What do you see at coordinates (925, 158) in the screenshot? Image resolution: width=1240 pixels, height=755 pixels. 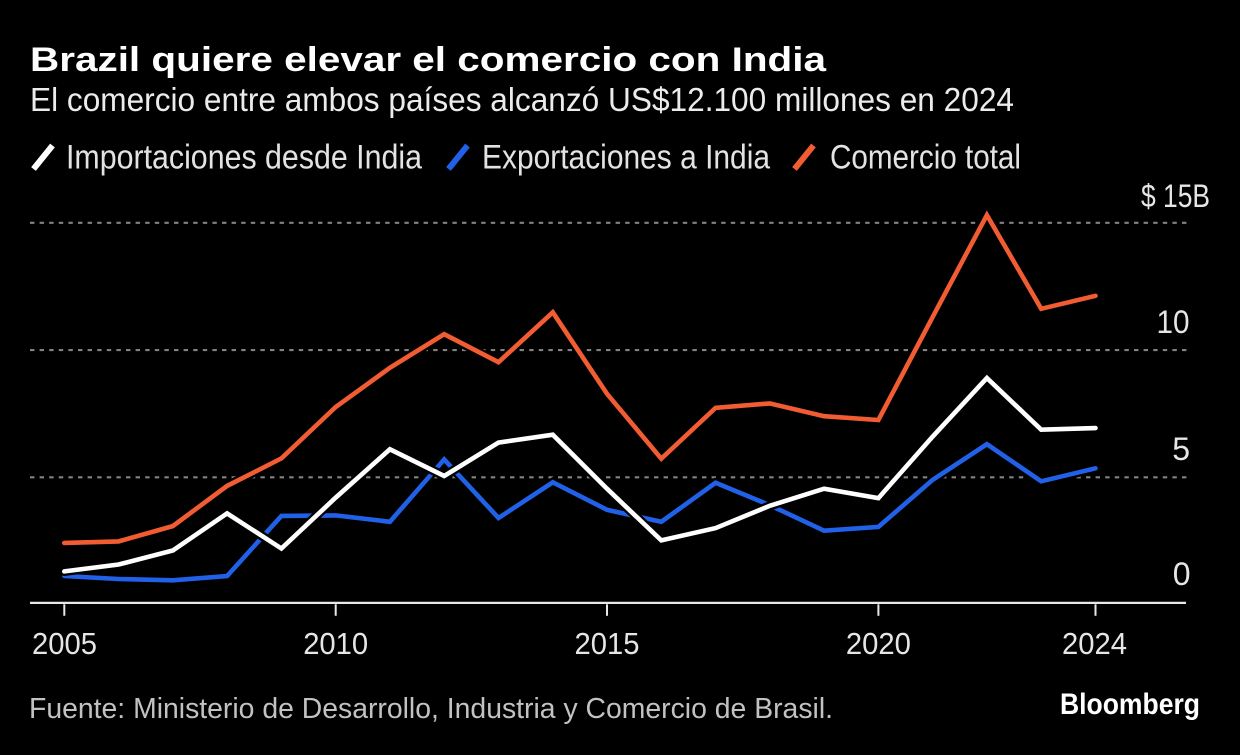 I see `svg-text: Comercio total` at bounding box center [925, 158].